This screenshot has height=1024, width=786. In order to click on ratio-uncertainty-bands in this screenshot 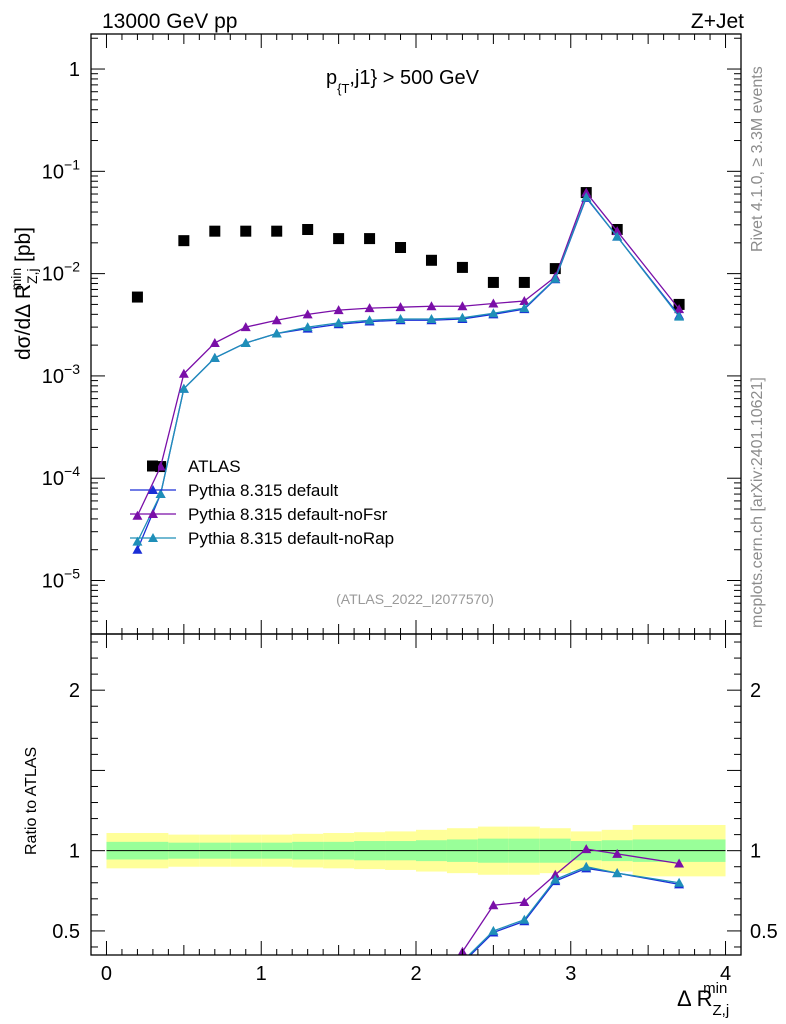, I will do `click(416, 850)`.